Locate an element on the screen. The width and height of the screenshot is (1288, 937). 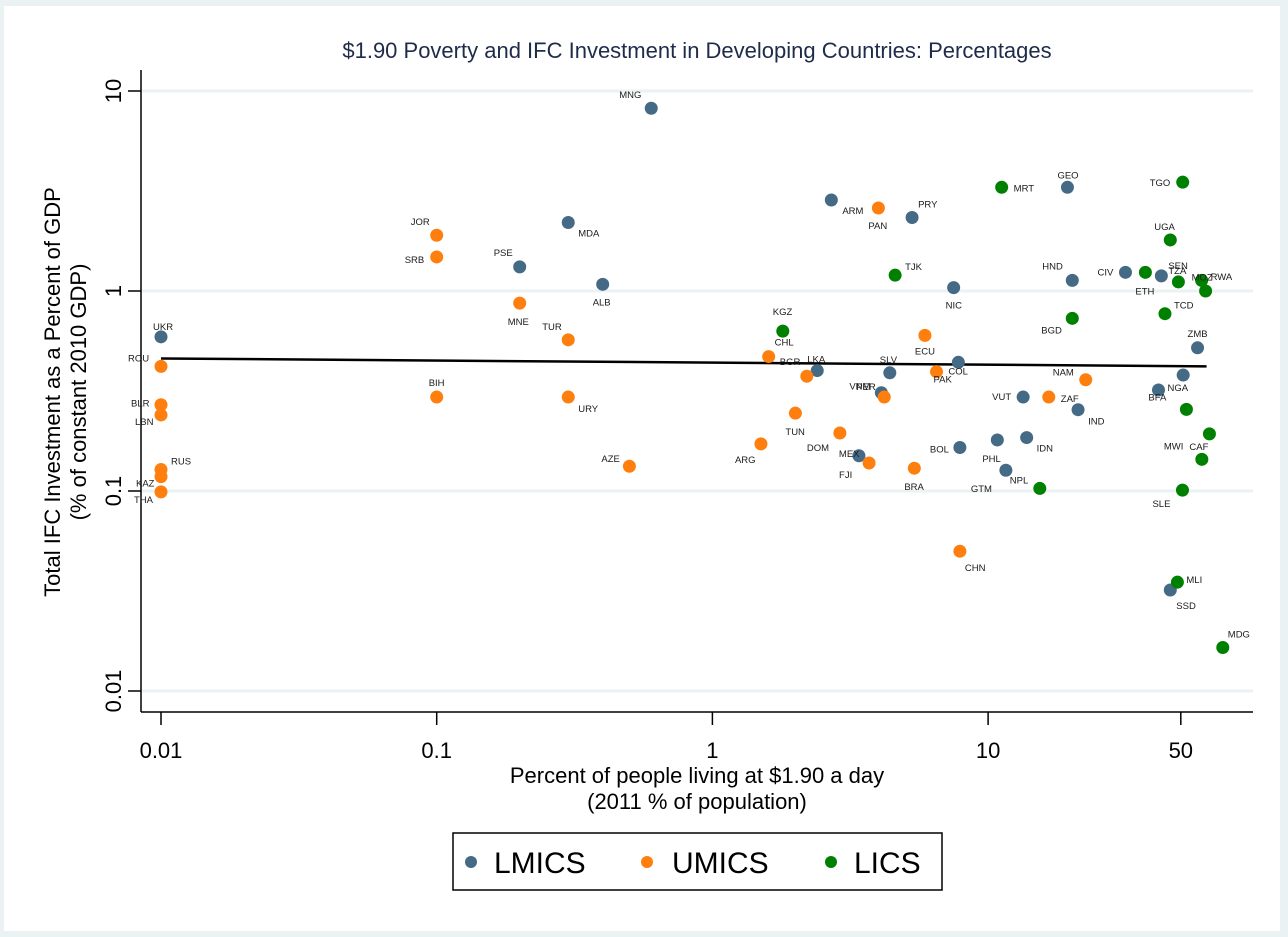
data-point-bih is located at coordinates (437, 397).